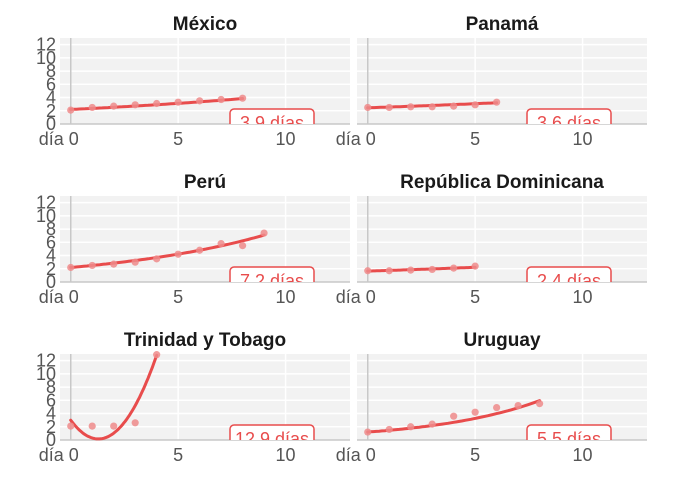 This screenshot has width=691, height=481. Describe the element at coordinates (51, 71) in the screenshot. I see `panel-1-y-tick-label: 8` at that location.